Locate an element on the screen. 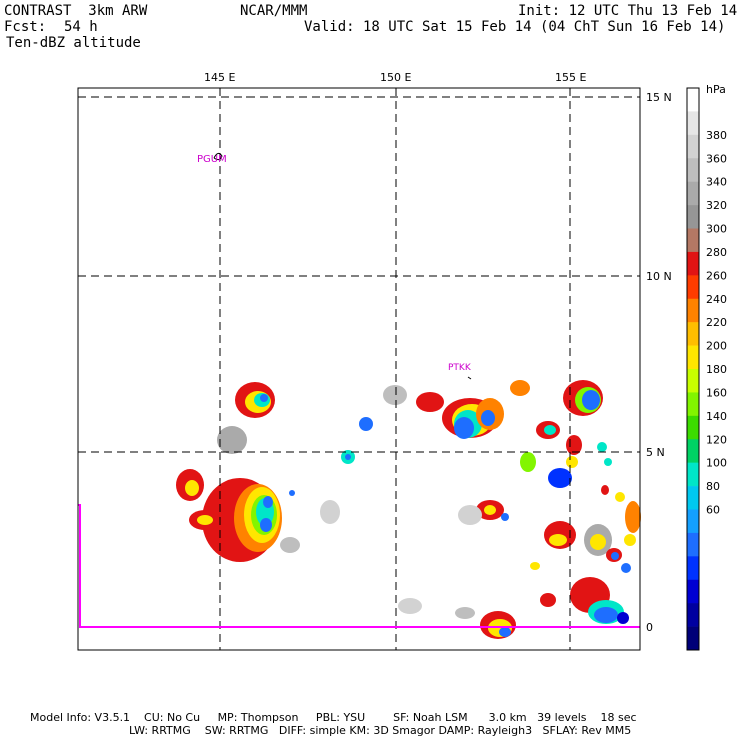 This screenshot has width=740, height=740. colorbar-label: 300 is located at coordinates (716, 229).